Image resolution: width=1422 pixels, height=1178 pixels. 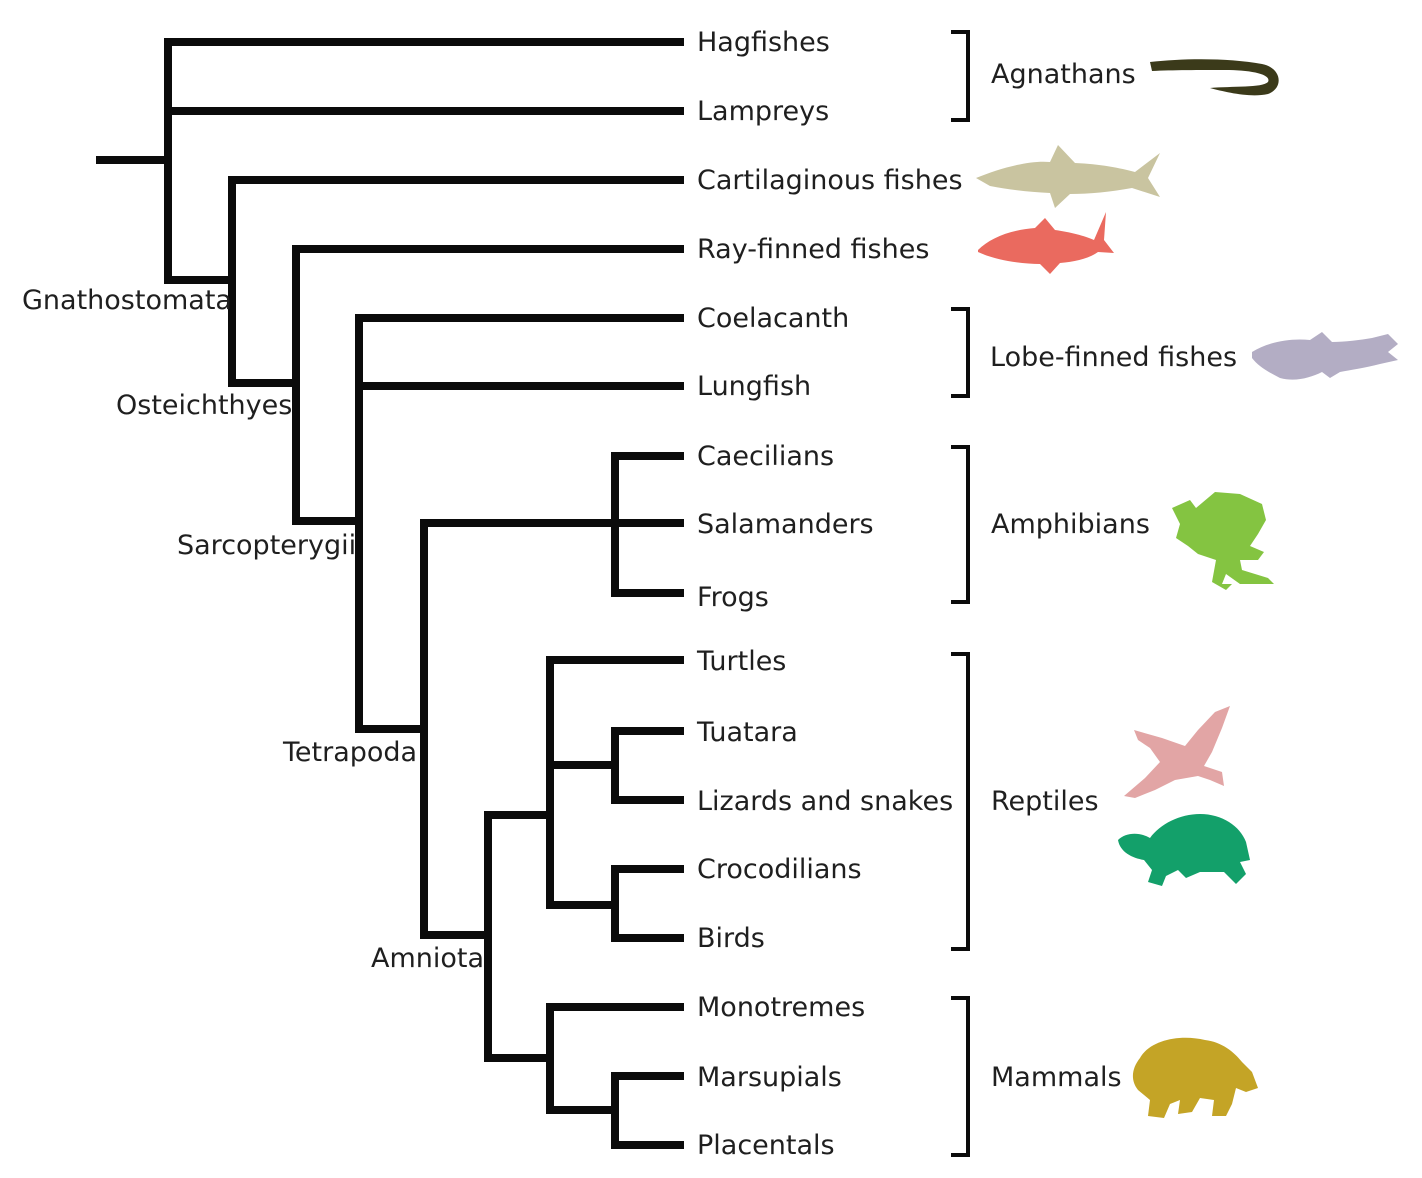 What do you see at coordinates (960, 524) in the screenshot?
I see `bracket-amphibians` at bounding box center [960, 524].